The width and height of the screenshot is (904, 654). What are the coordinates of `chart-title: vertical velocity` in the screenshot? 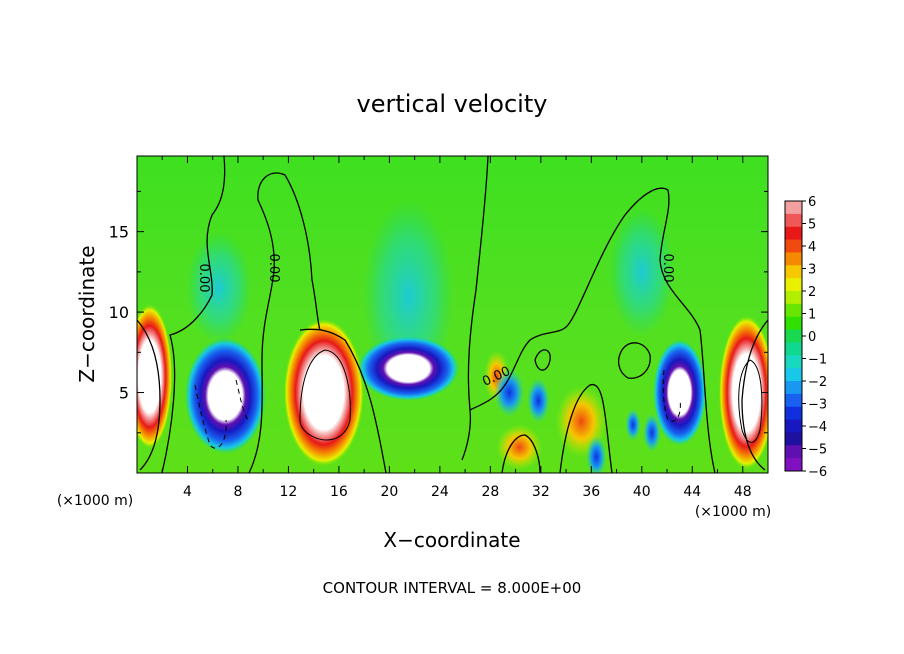 It's located at (452, 104).